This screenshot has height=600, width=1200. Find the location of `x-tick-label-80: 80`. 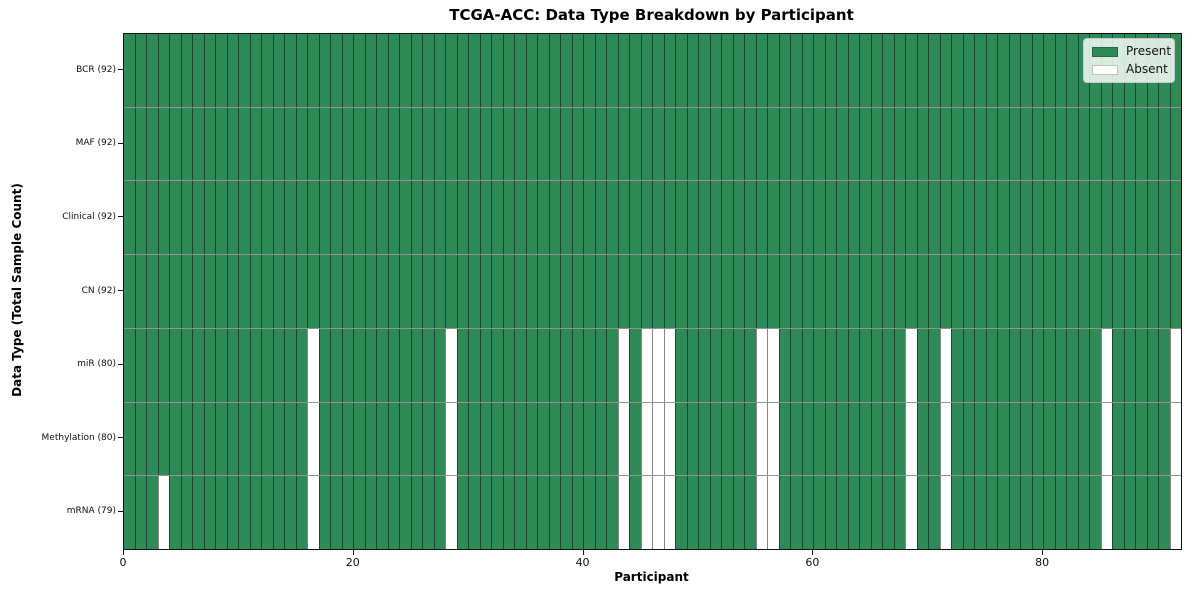

x-tick-label-80: 80 is located at coordinates (1042, 562).